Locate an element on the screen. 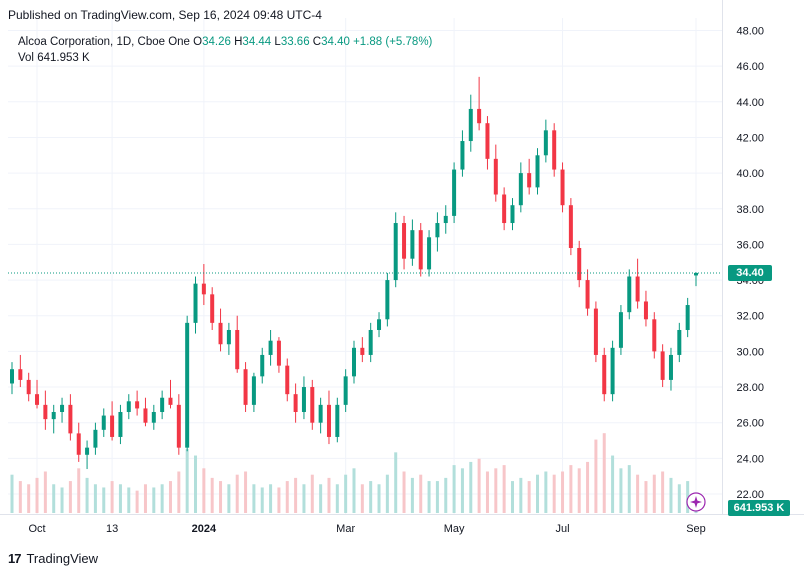 The width and height of the screenshot is (804, 578). close-value: 34.40 is located at coordinates (335, 42).